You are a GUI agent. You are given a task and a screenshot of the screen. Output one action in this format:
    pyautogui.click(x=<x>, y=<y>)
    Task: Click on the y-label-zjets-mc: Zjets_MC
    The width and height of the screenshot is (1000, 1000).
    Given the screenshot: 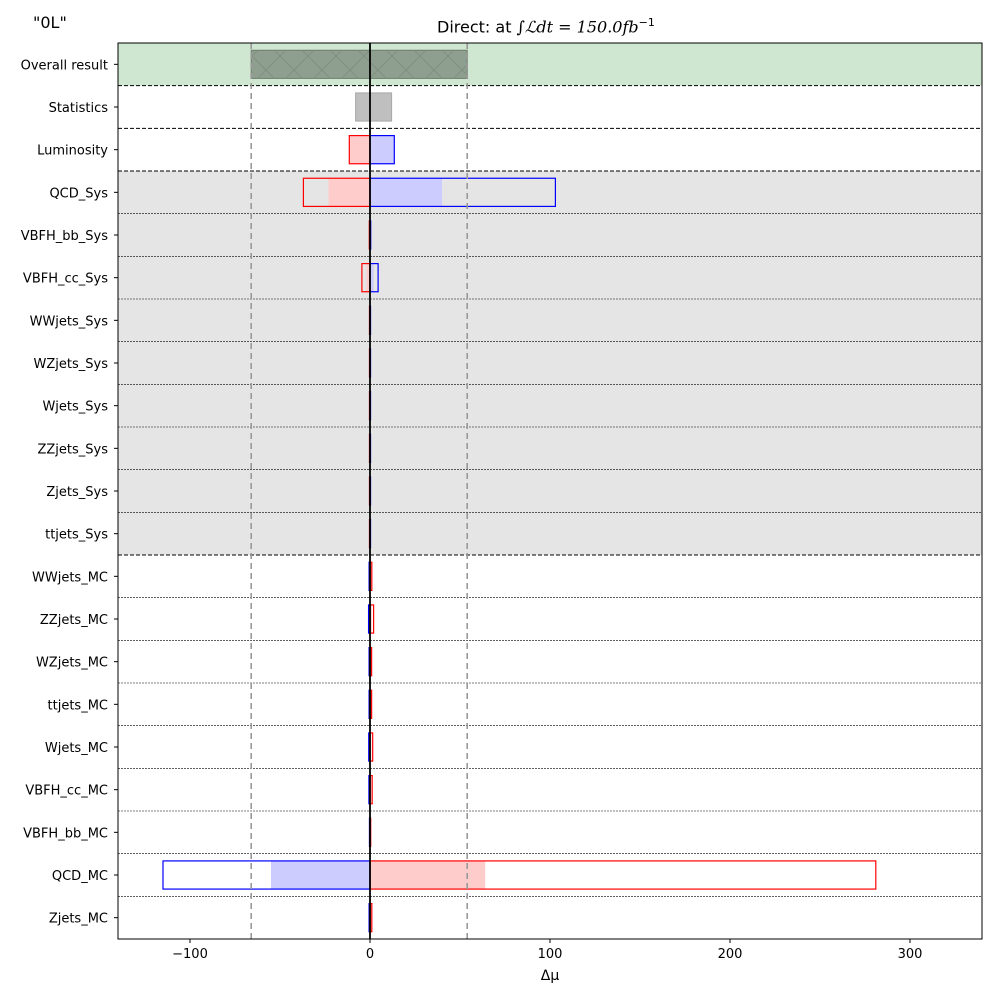 What is the action you would take?
    pyautogui.click(x=78, y=919)
    